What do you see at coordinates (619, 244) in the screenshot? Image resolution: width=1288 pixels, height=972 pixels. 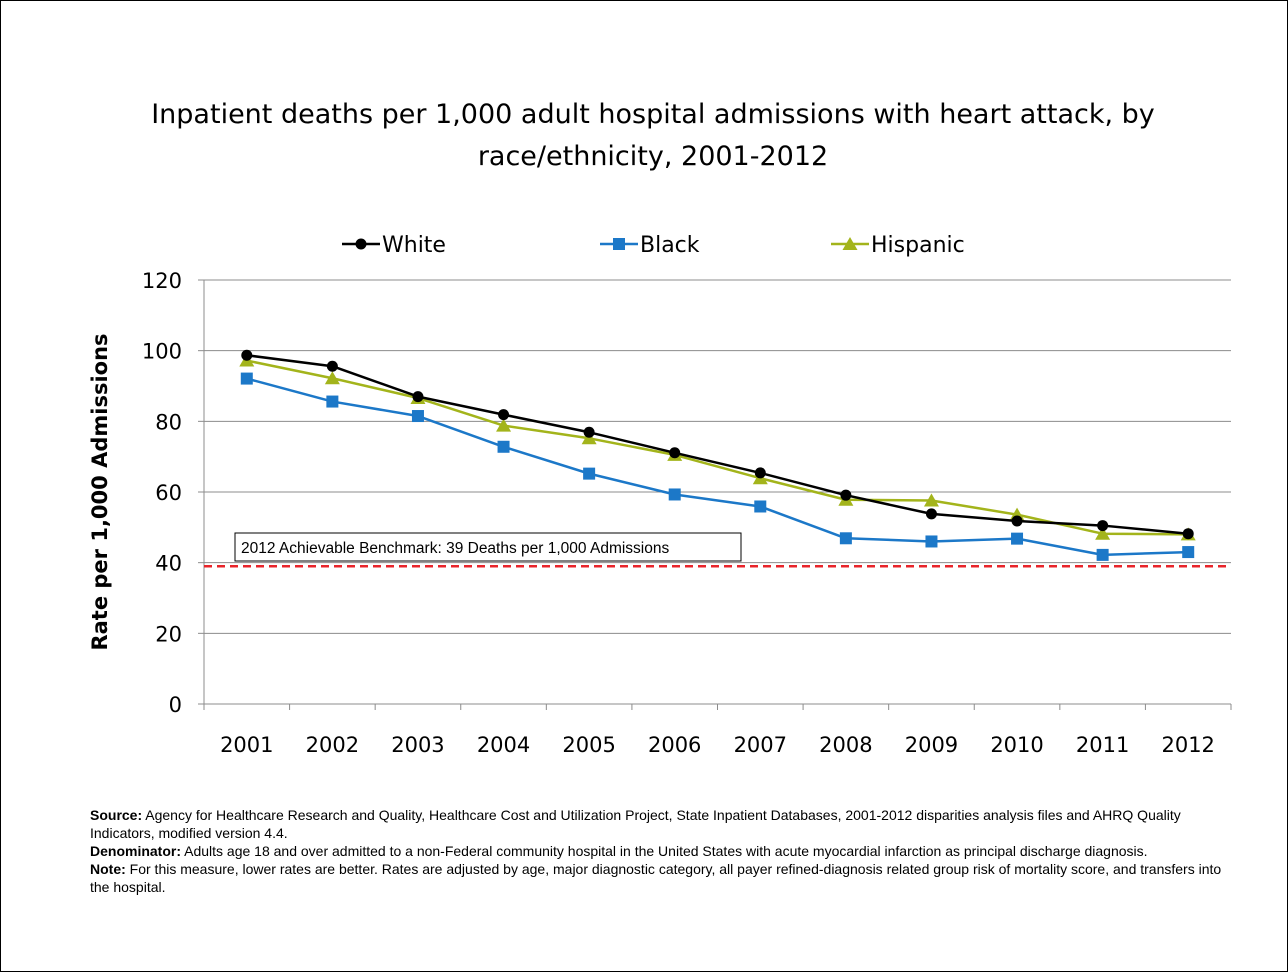 I see `legend-marker-black` at bounding box center [619, 244].